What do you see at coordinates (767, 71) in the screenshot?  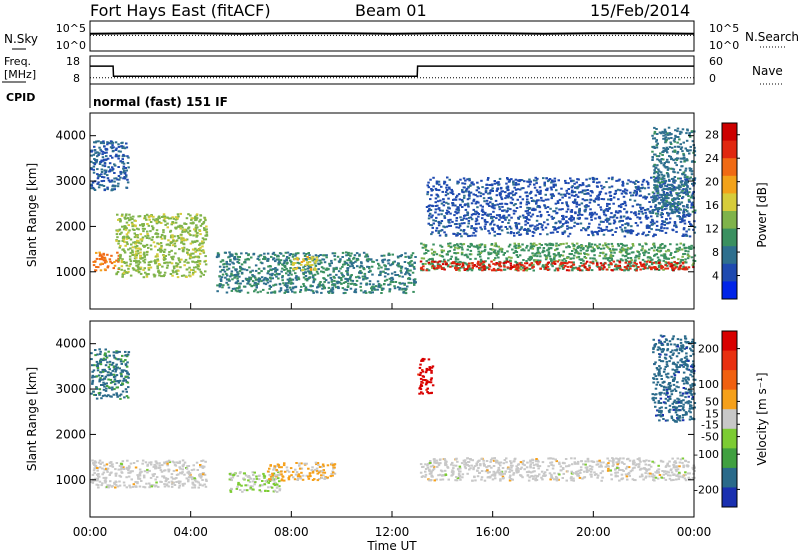 I see `freq-right-label: Nave` at bounding box center [767, 71].